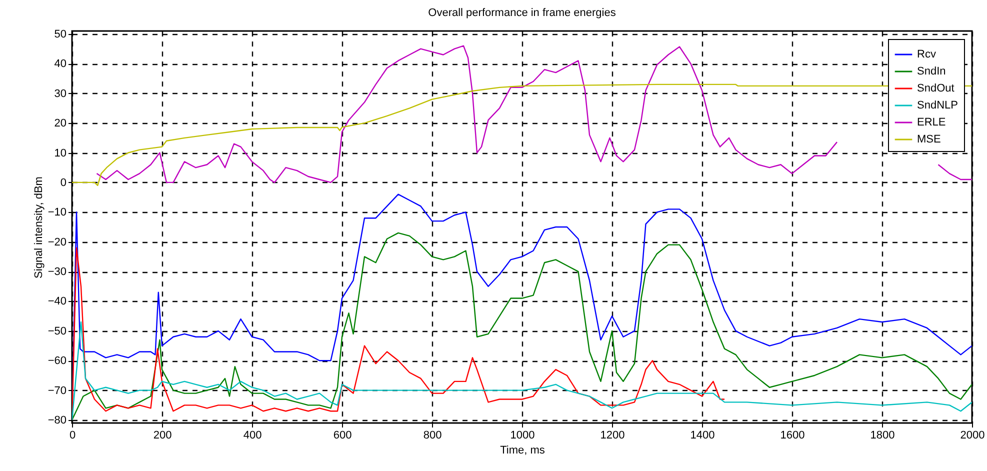 The height and width of the screenshot is (471, 987). Describe the element at coordinates (432, 436) in the screenshot. I see `x-tick-label: 800` at that location.